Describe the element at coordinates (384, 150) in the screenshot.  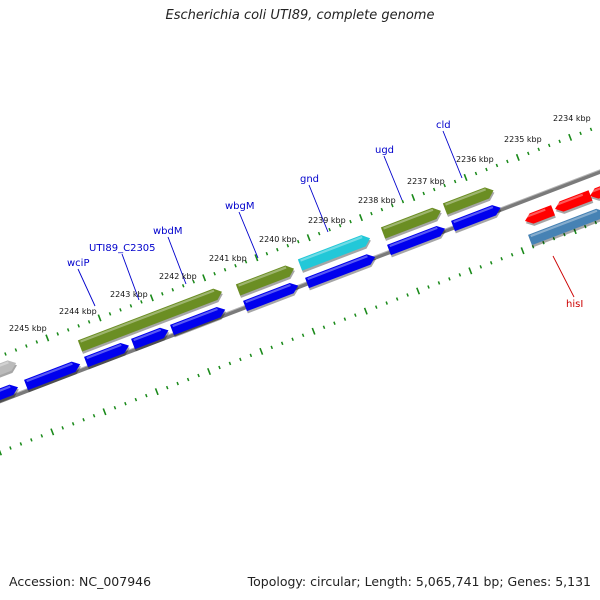
I see `gene-label: ugd` at that location.